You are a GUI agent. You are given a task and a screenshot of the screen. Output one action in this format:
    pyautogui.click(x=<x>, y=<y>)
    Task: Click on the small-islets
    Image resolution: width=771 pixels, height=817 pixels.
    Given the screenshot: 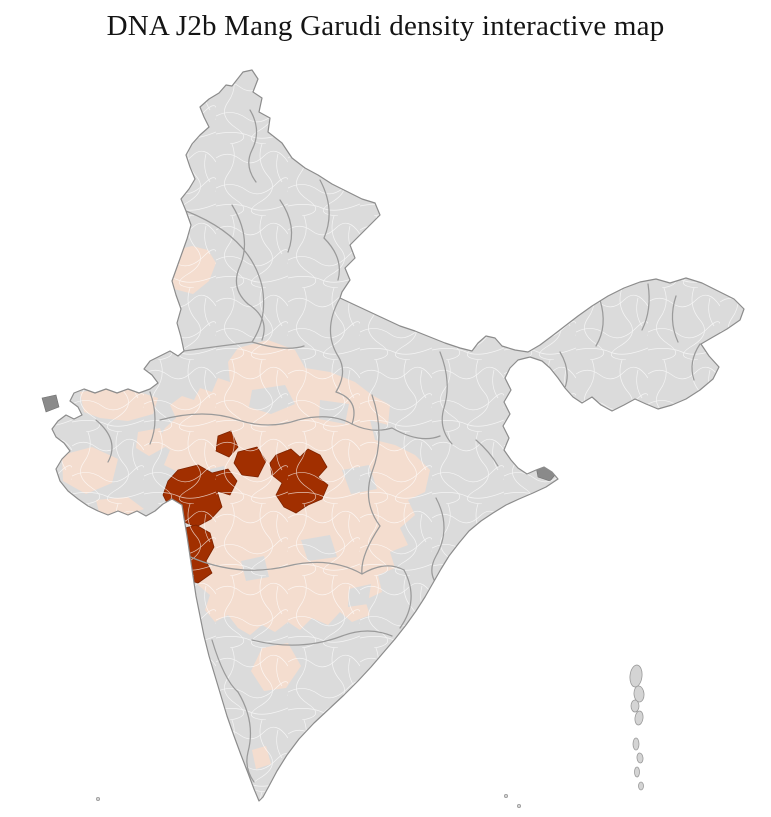 What is the action you would take?
    pyautogui.click(x=309, y=801)
    